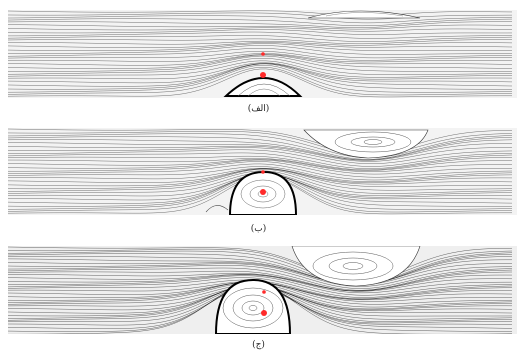 The height and width of the screenshot is (356, 517). Describe the element at coordinates (364, 14) in the screenshot. I see `recirculation-bubble-a` at that location.